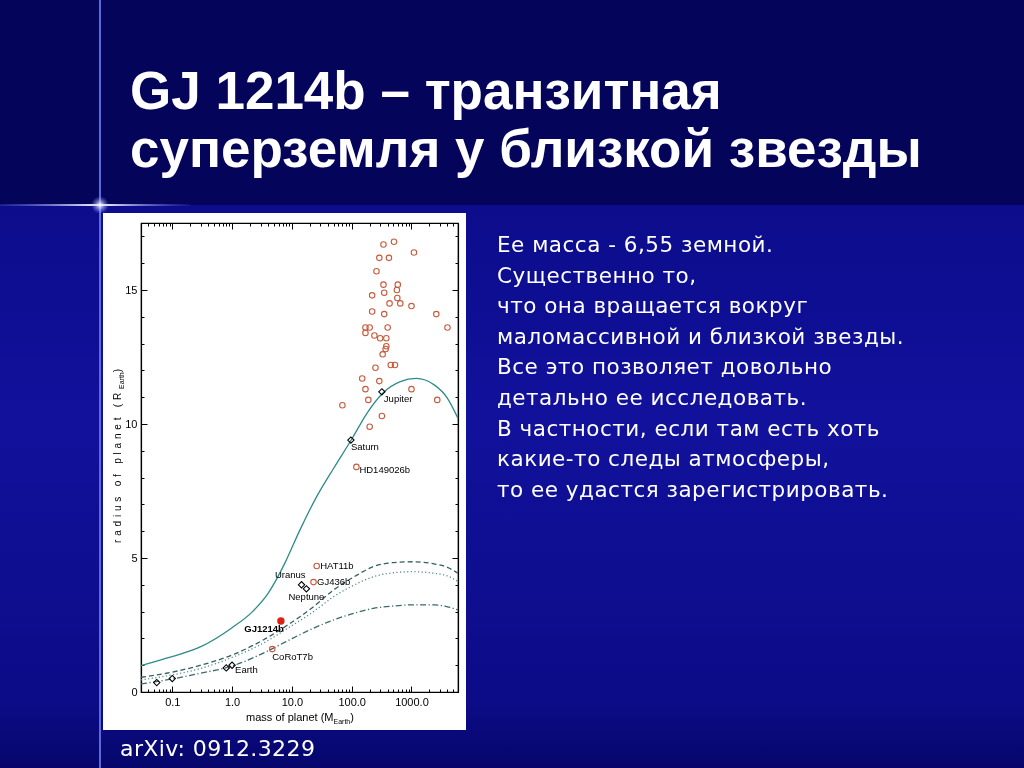 This screenshot has height=768, width=1024. What do you see at coordinates (173, 701) in the screenshot?
I see `x-tick-label: 0.1` at bounding box center [173, 701].